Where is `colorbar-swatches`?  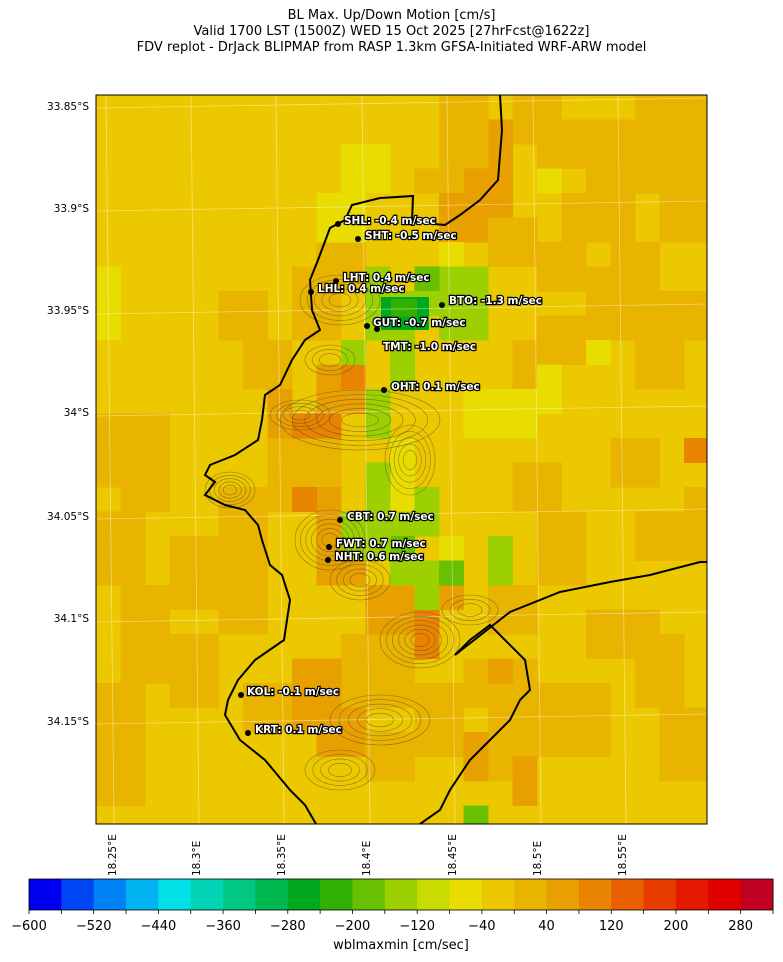
colorbar-swatches is located at coordinates (401, 894).